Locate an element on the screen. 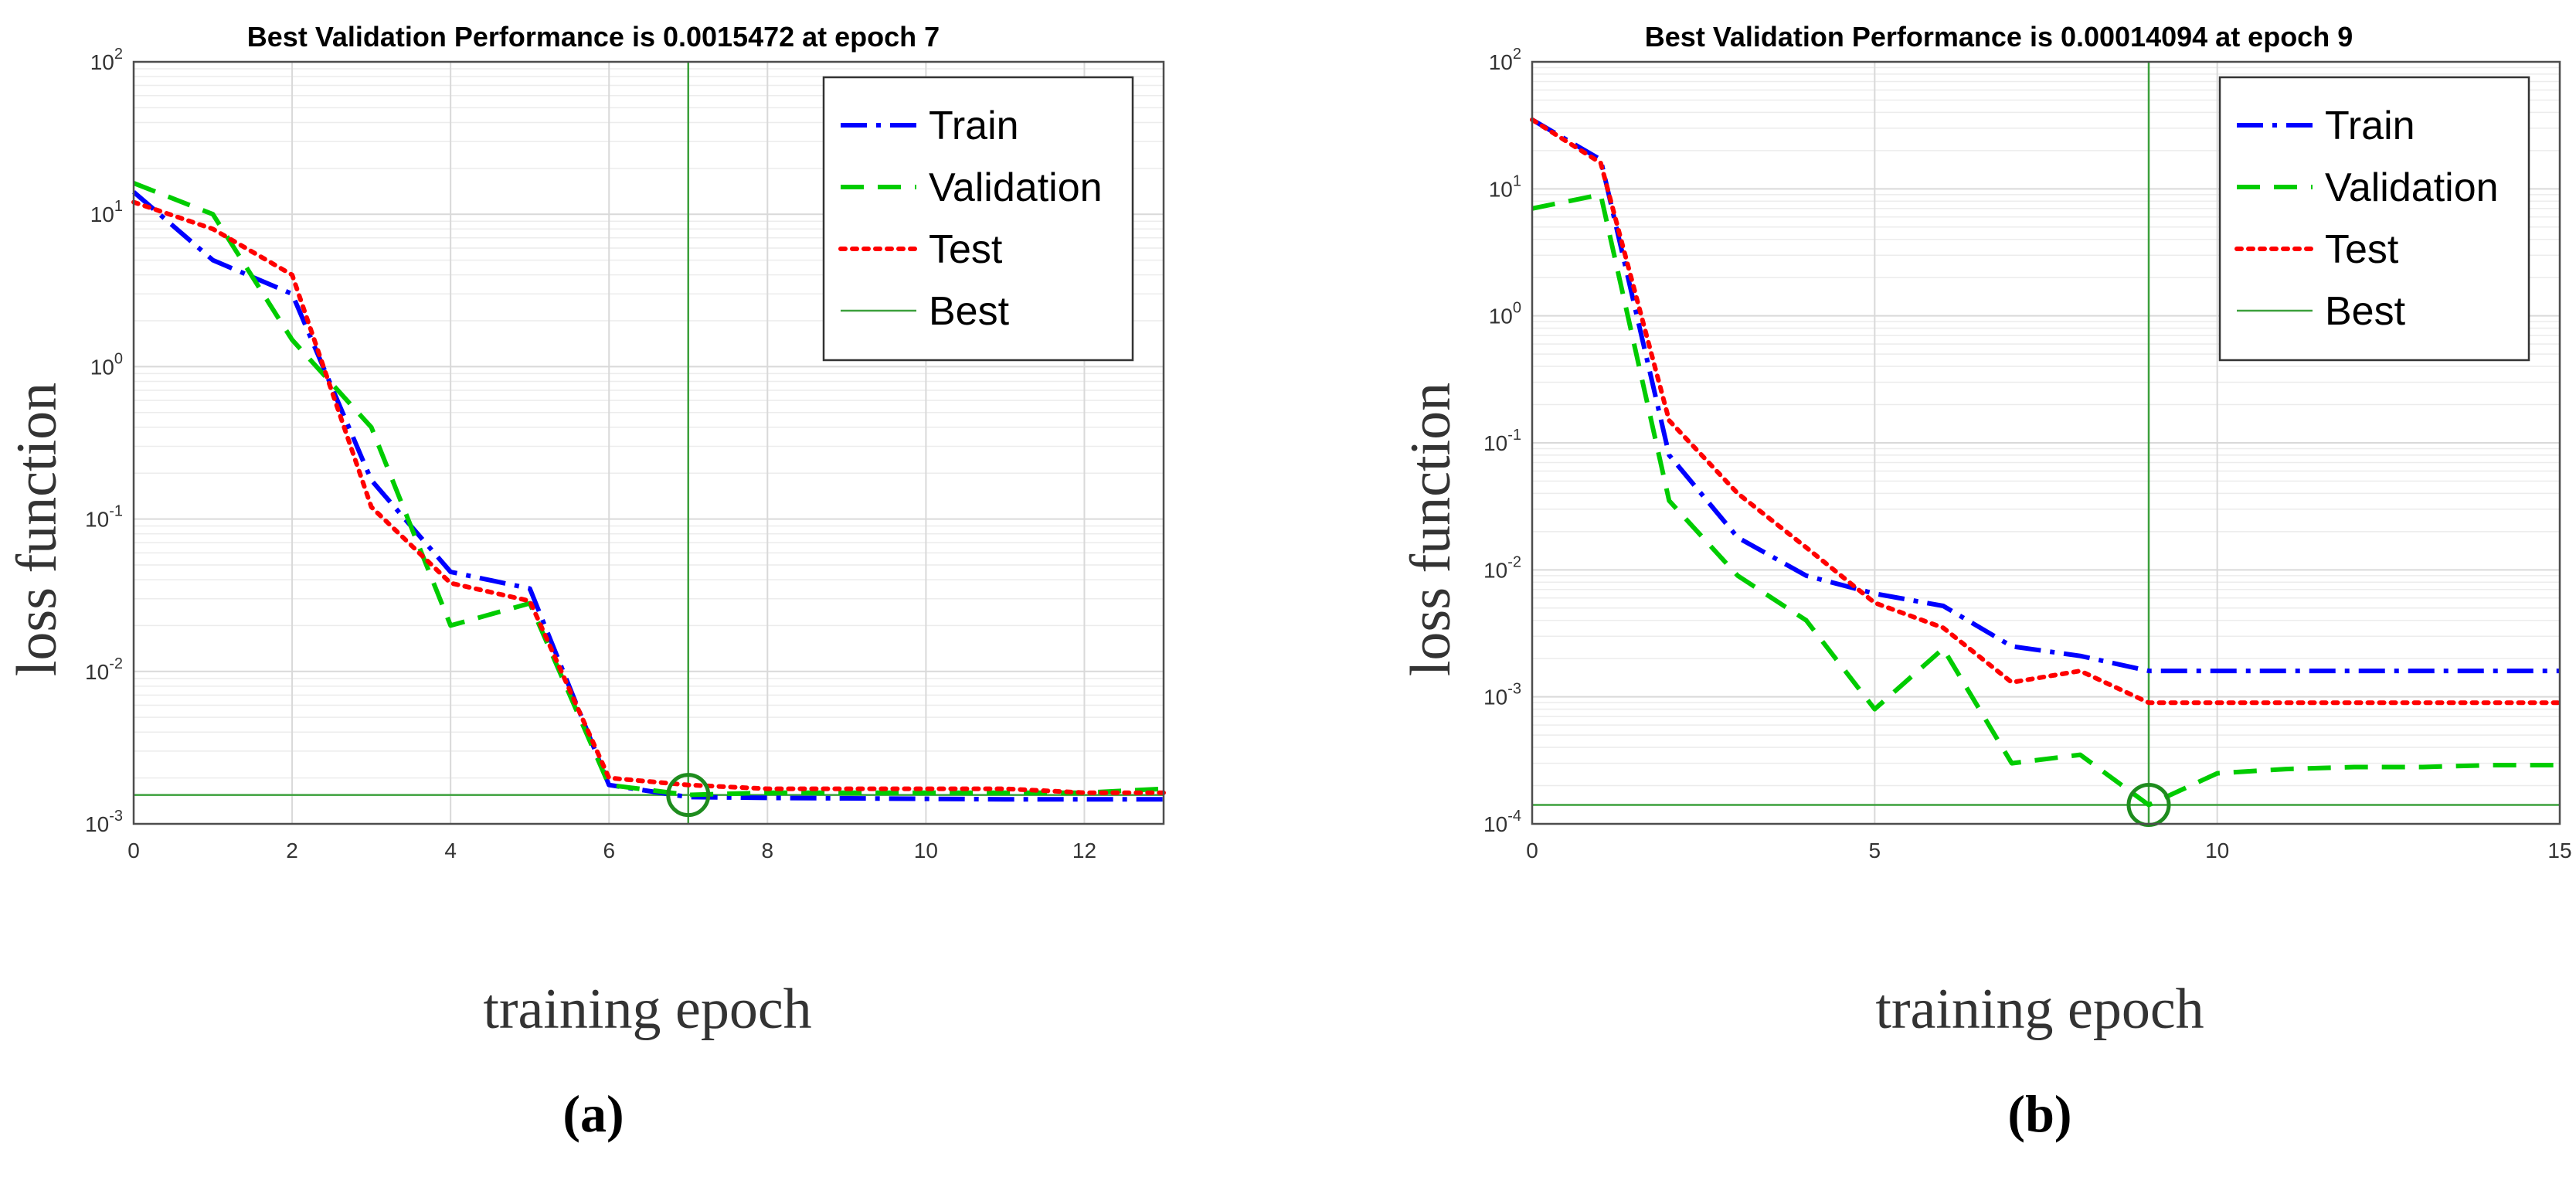 Image resolution: width=2576 pixels, height=1184 pixels. panel-caption-a: (a) is located at coordinates (593, 1113).